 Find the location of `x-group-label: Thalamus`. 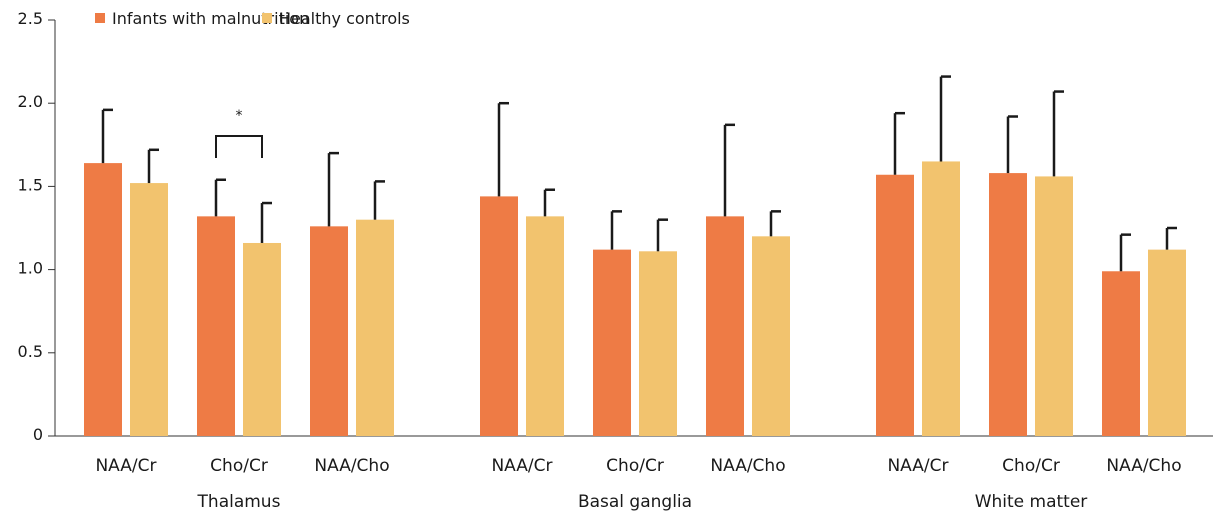

x-group-label: Thalamus is located at coordinates (239, 502).